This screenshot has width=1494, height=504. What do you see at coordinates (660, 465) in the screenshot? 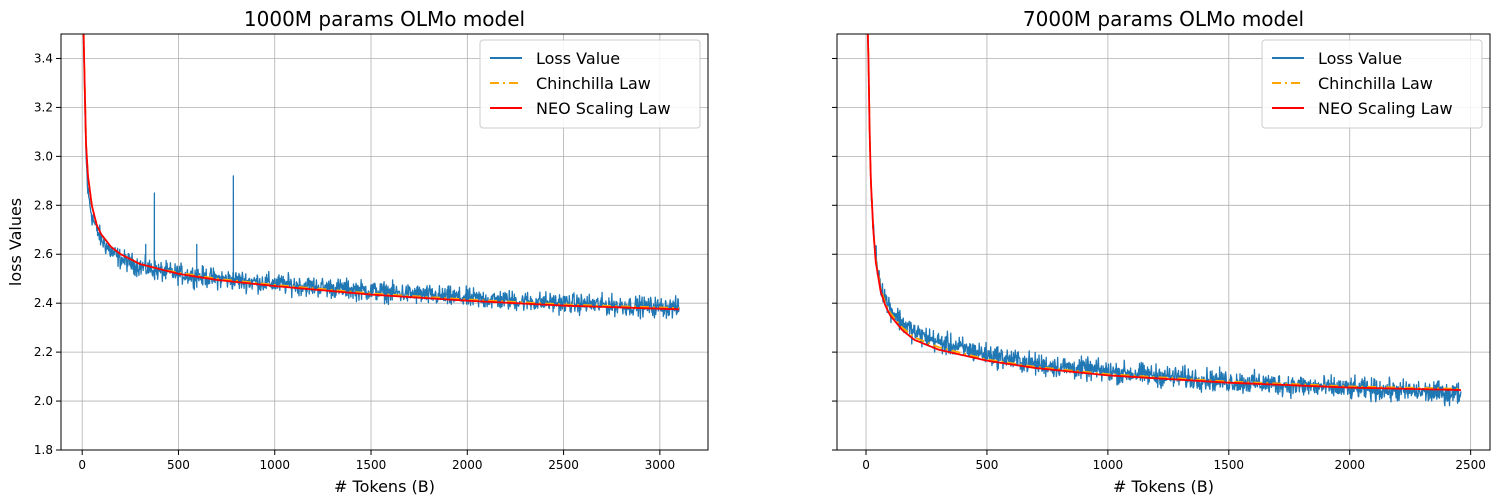
I see `x-tick-label: 3000` at bounding box center [660, 465].